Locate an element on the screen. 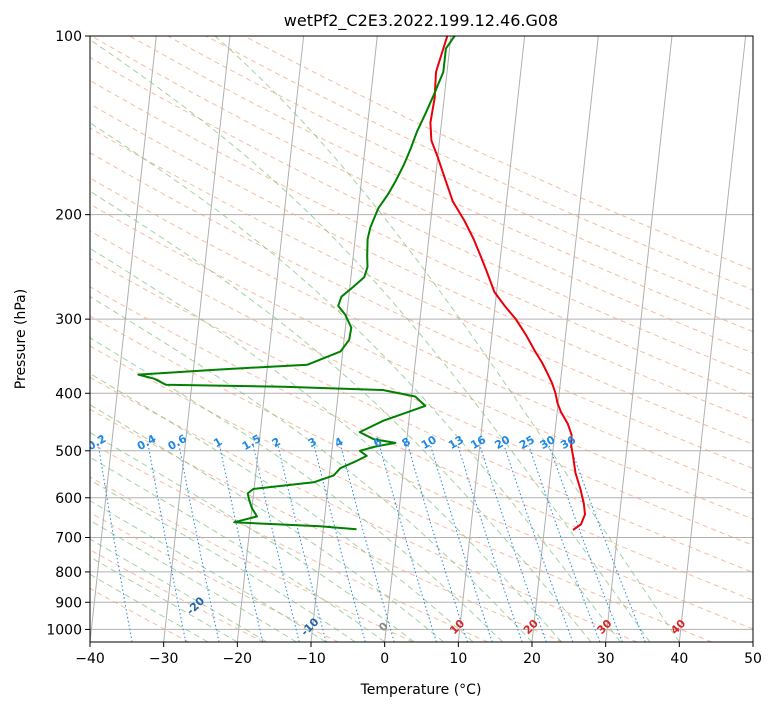 The width and height of the screenshot is (775, 708). y-tick-label: 600 is located at coordinates (68, 499).